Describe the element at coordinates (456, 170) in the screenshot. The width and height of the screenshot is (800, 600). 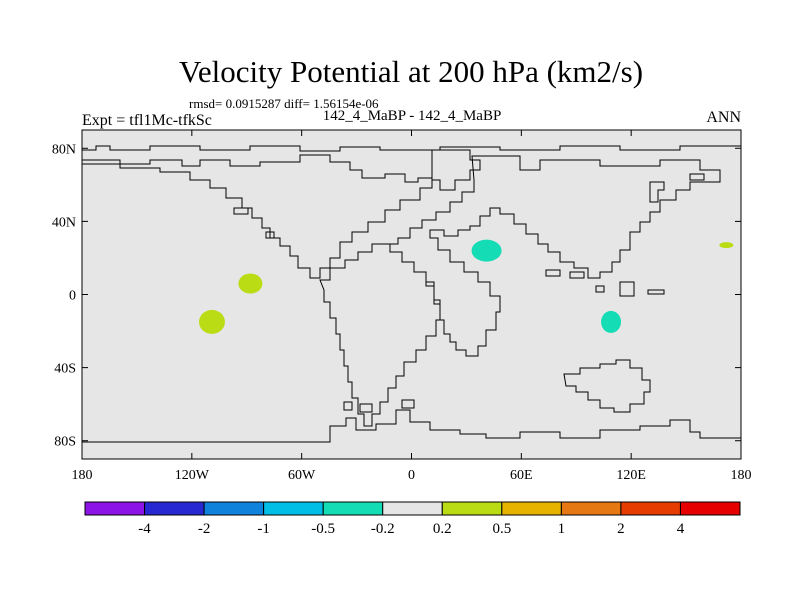
I see `greenland-coastline` at that location.